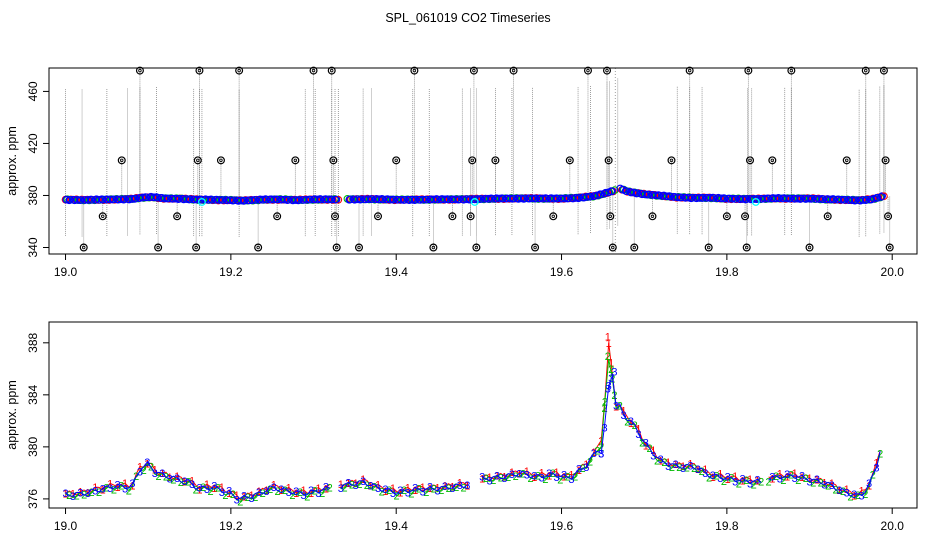  I want to click on top-x-tick-label: 20.0, so click(893, 272).